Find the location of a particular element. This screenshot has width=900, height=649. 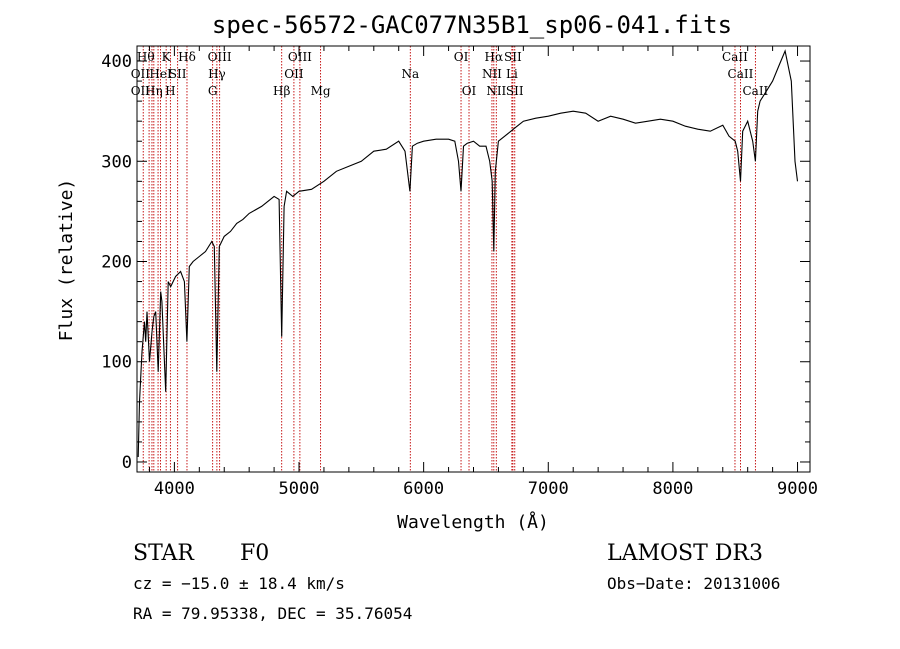

object-subclass: F0 is located at coordinates (254, 553).